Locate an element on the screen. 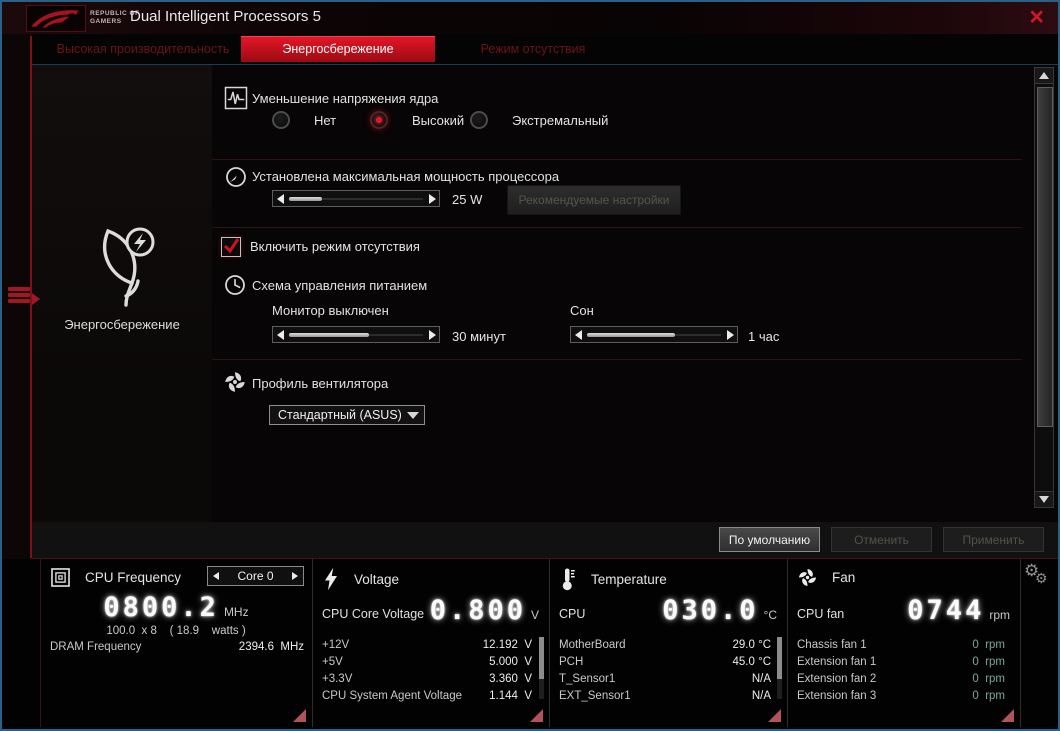 Image resolution: width=1060 pixels, height=731 pixels. monitor-off-label: Монитор выключен is located at coordinates (330, 310).